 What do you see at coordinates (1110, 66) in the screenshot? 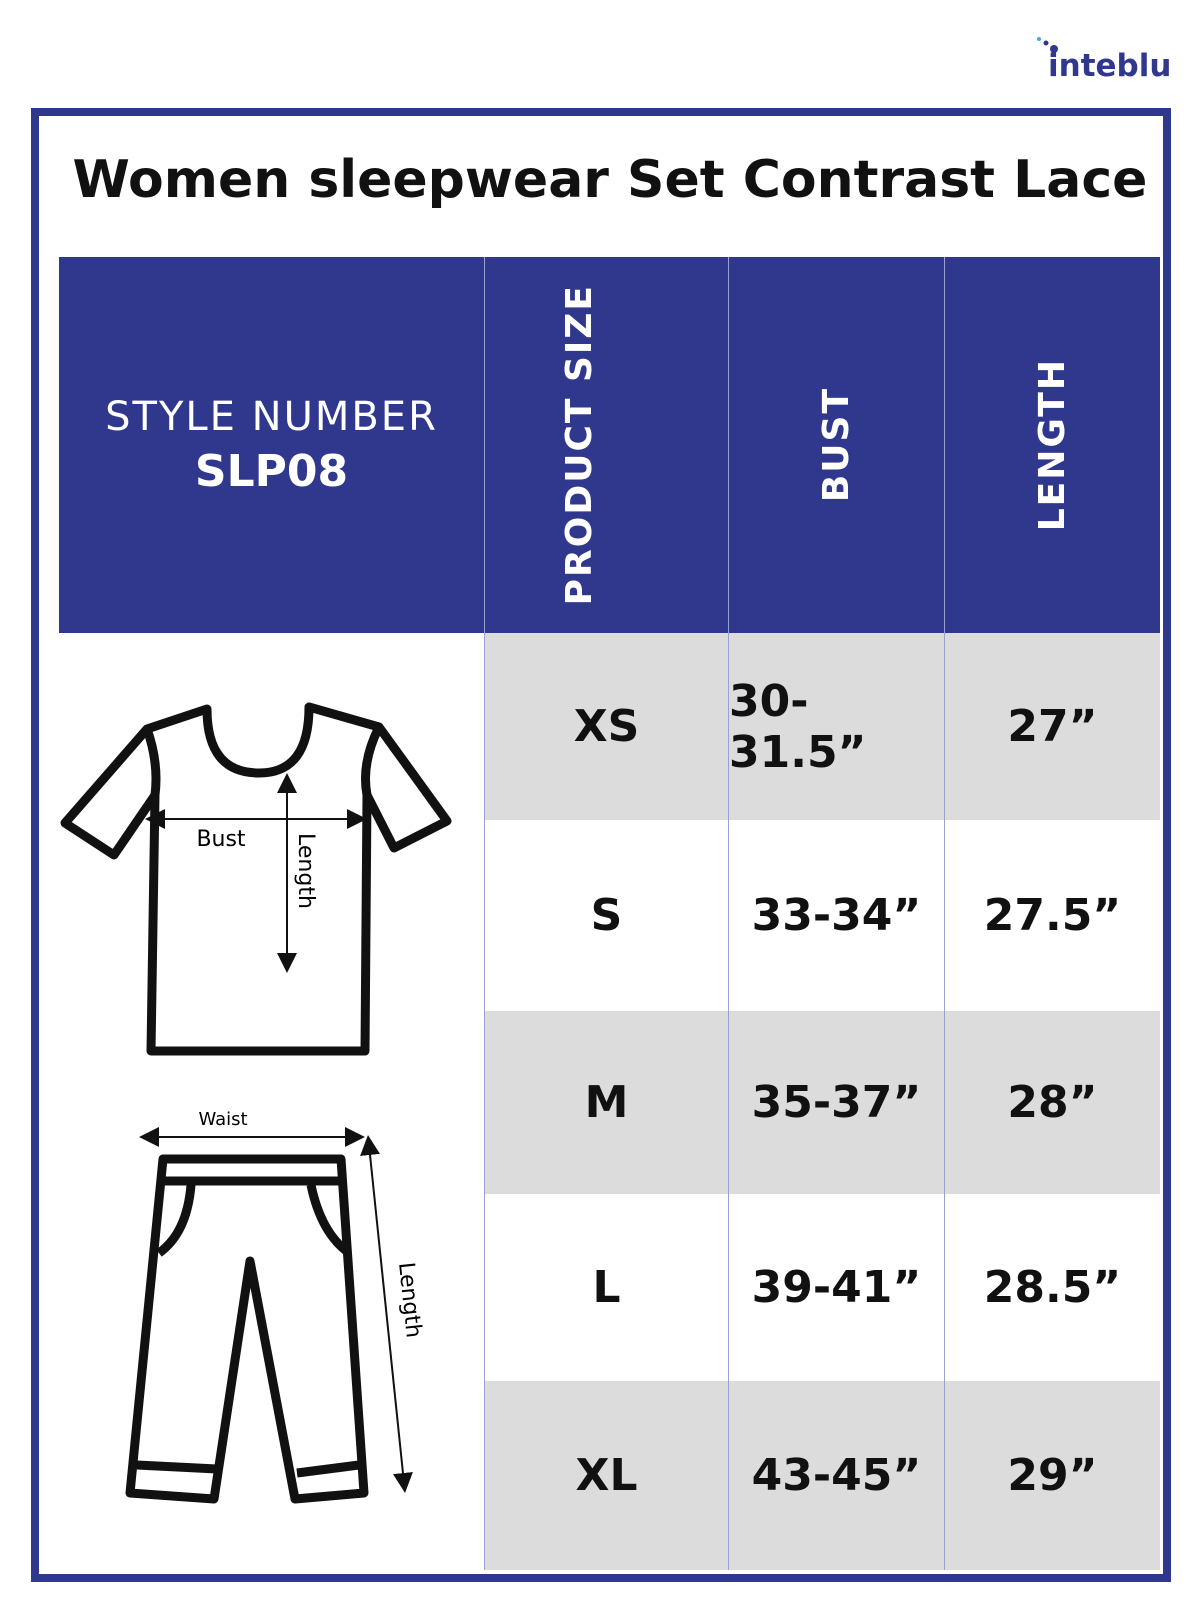
I see `brand-logo: inteblu` at bounding box center [1110, 66].